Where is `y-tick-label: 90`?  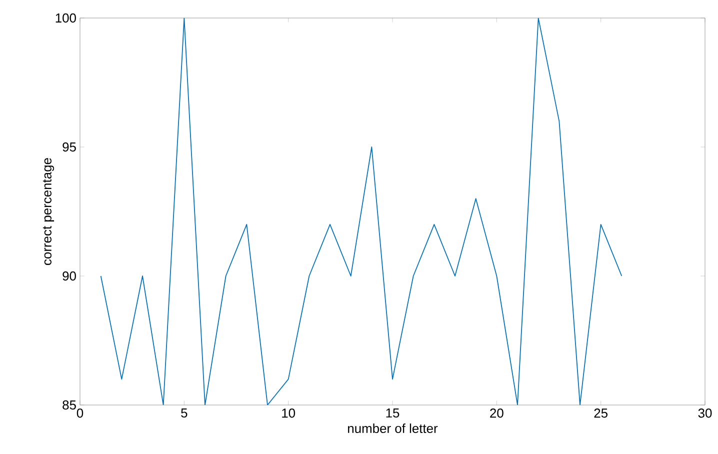
y-tick-label: 90 is located at coordinates (69, 276).